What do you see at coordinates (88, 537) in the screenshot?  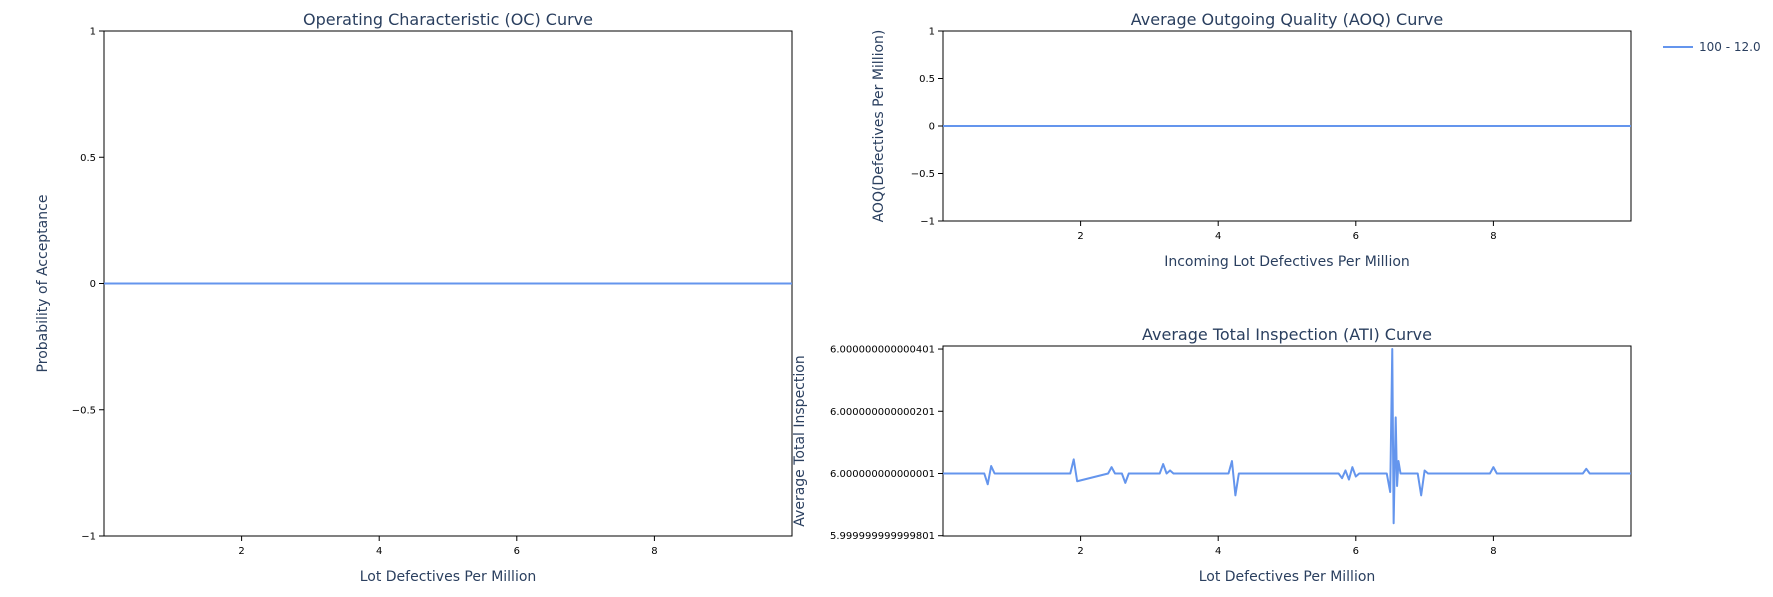 I see `oc-y-tick-label: −1` at bounding box center [88, 537].